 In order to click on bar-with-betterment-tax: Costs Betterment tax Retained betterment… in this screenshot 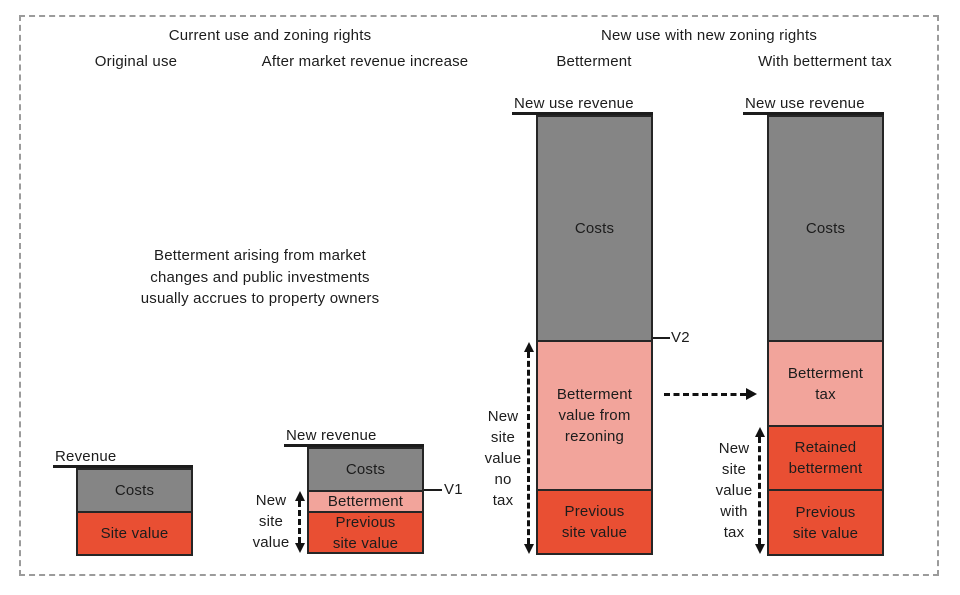, I will do `click(825, 335)`.